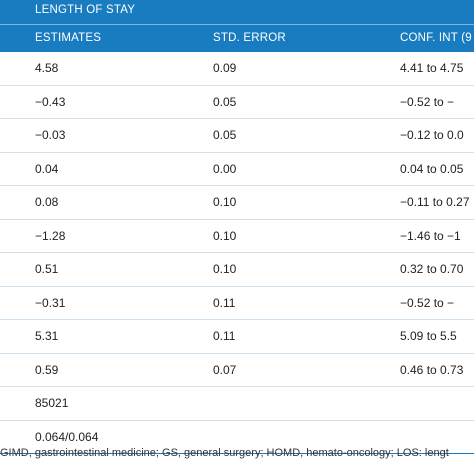 The height and width of the screenshot is (474, 474). What do you see at coordinates (432, 168) in the screenshot?
I see `conf-int-cell: 0.04 to 0.05` at bounding box center [432, 168].